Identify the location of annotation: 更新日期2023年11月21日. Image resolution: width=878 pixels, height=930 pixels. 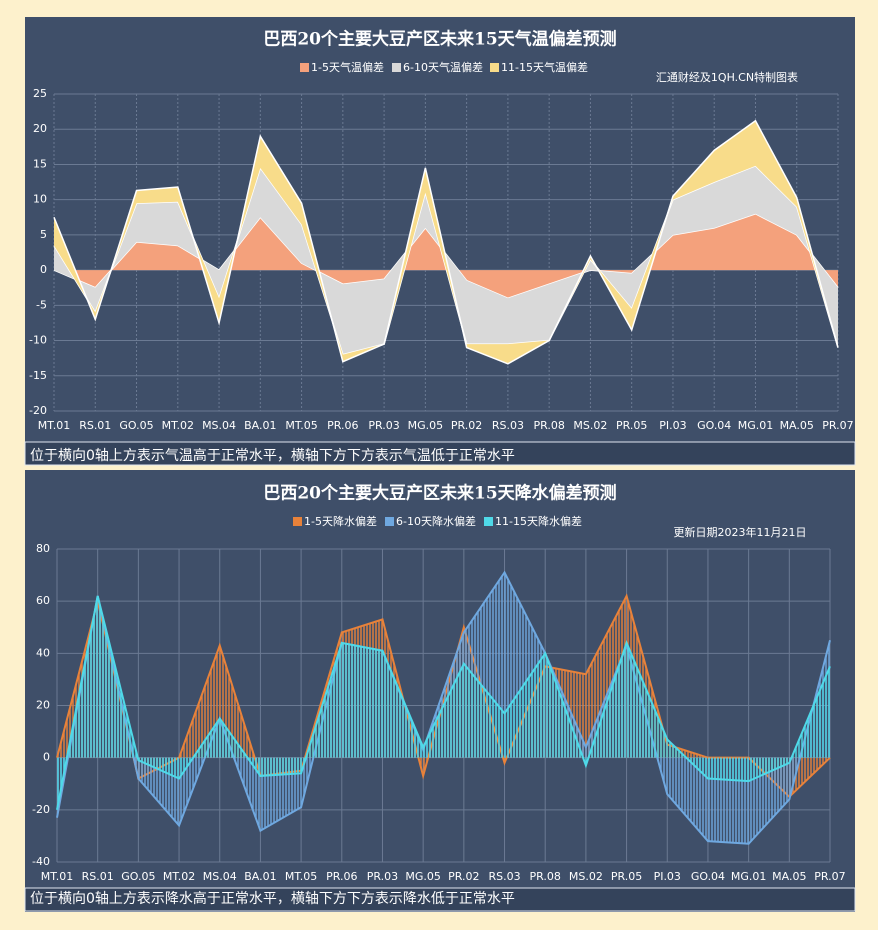
(740, 532).